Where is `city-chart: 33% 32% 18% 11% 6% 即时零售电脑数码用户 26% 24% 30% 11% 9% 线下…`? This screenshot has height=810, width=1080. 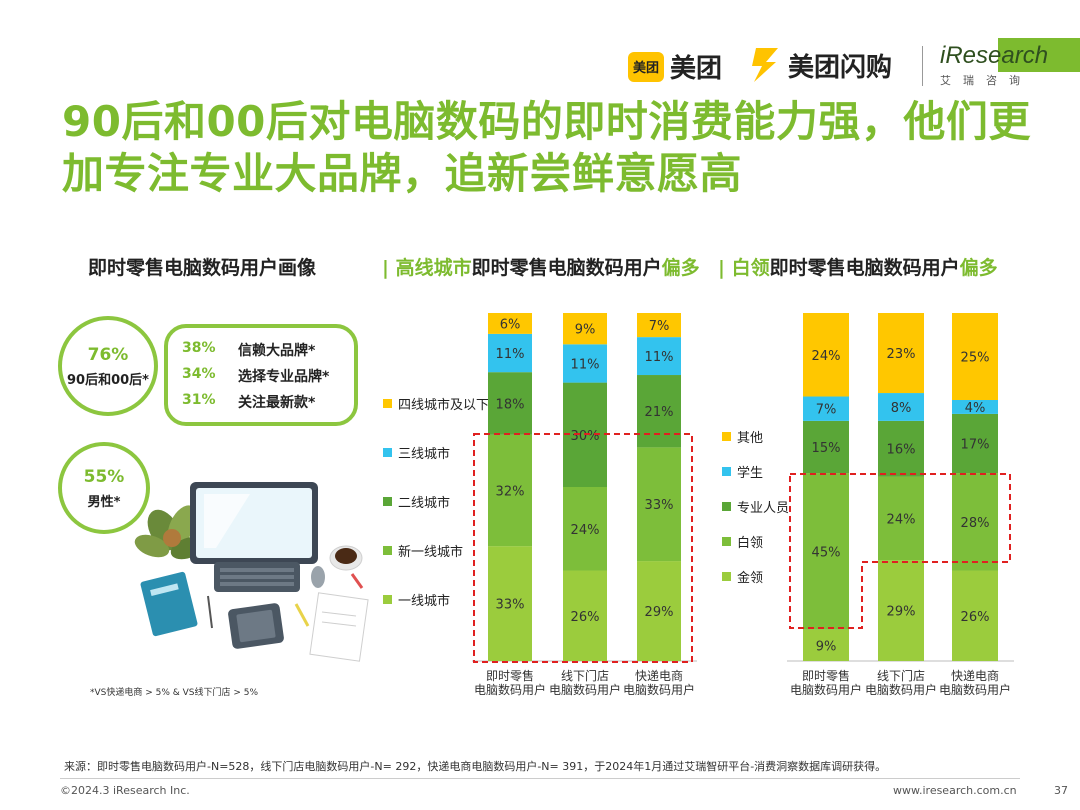
city-chart: 33% 32% 18% 11% 6% 即时零售电脑数码用户 26% 24% 30% 11% 9% 线下… is located at coordinates (584, 505).